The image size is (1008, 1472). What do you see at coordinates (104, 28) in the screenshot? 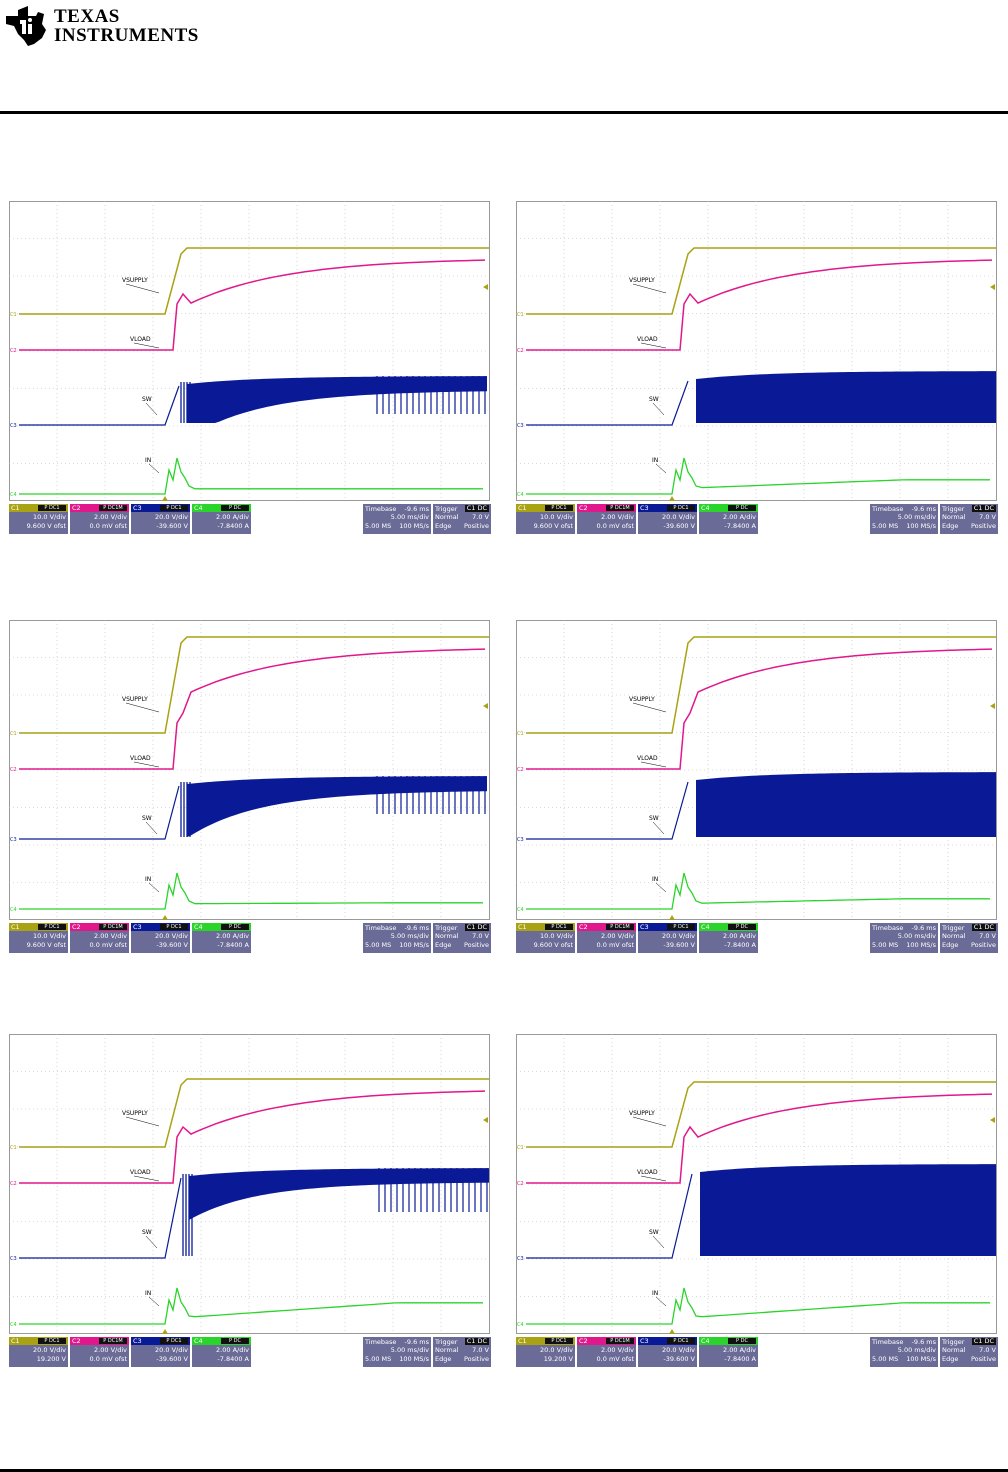
I see `ti-logo: TEXAS INSTRUMENTS` at bounding box center [104, 28].